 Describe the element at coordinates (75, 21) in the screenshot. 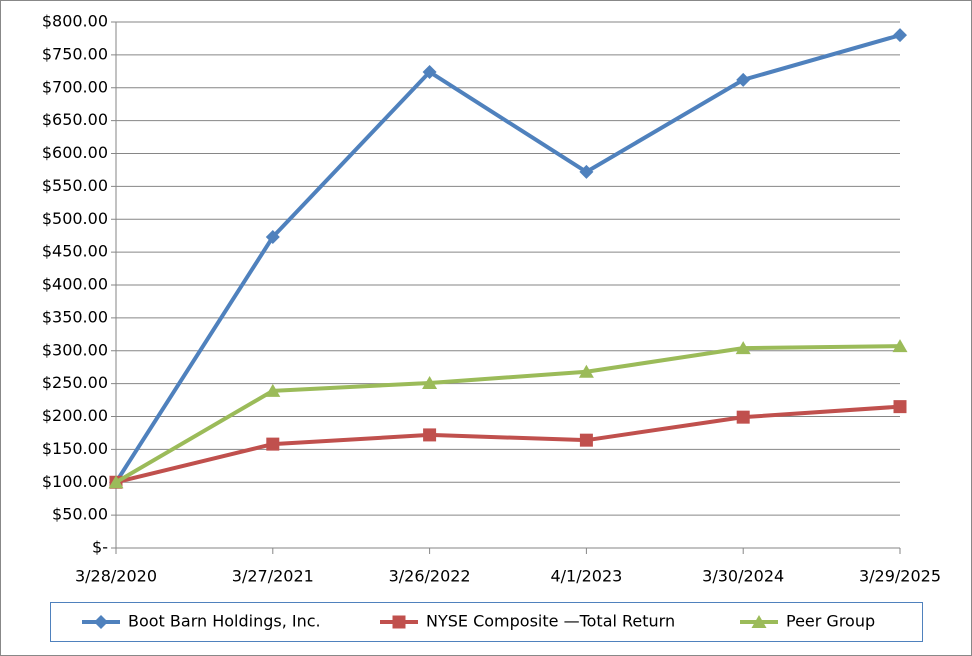

I see `y-tick-label: $800.00` at that location.